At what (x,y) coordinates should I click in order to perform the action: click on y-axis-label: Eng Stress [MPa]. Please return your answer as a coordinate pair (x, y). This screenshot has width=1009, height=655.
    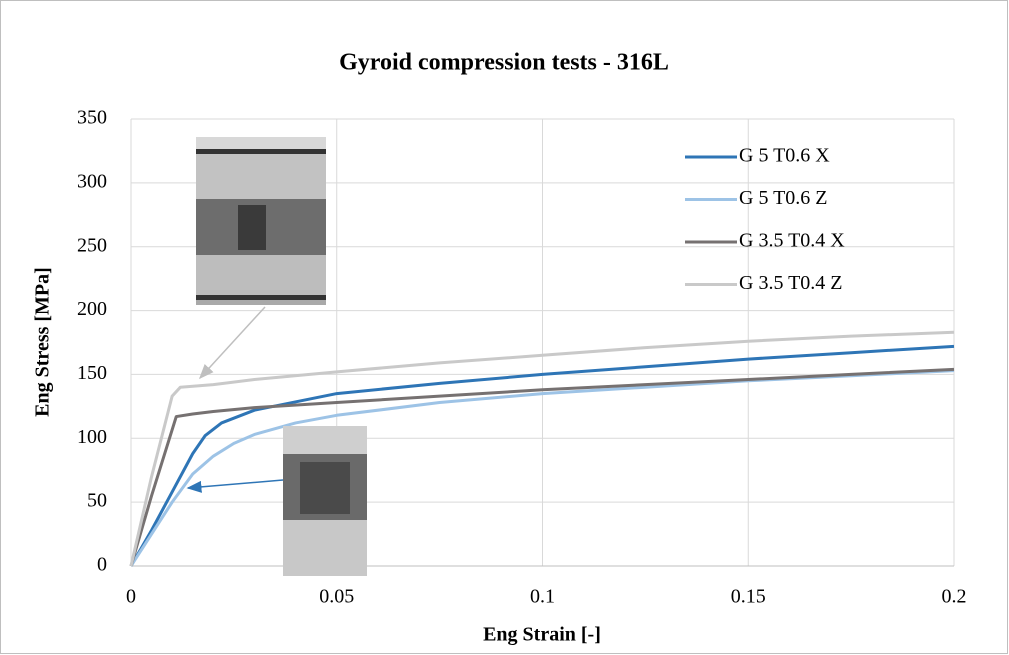
    Looking at the image, I should click on (43, 342).